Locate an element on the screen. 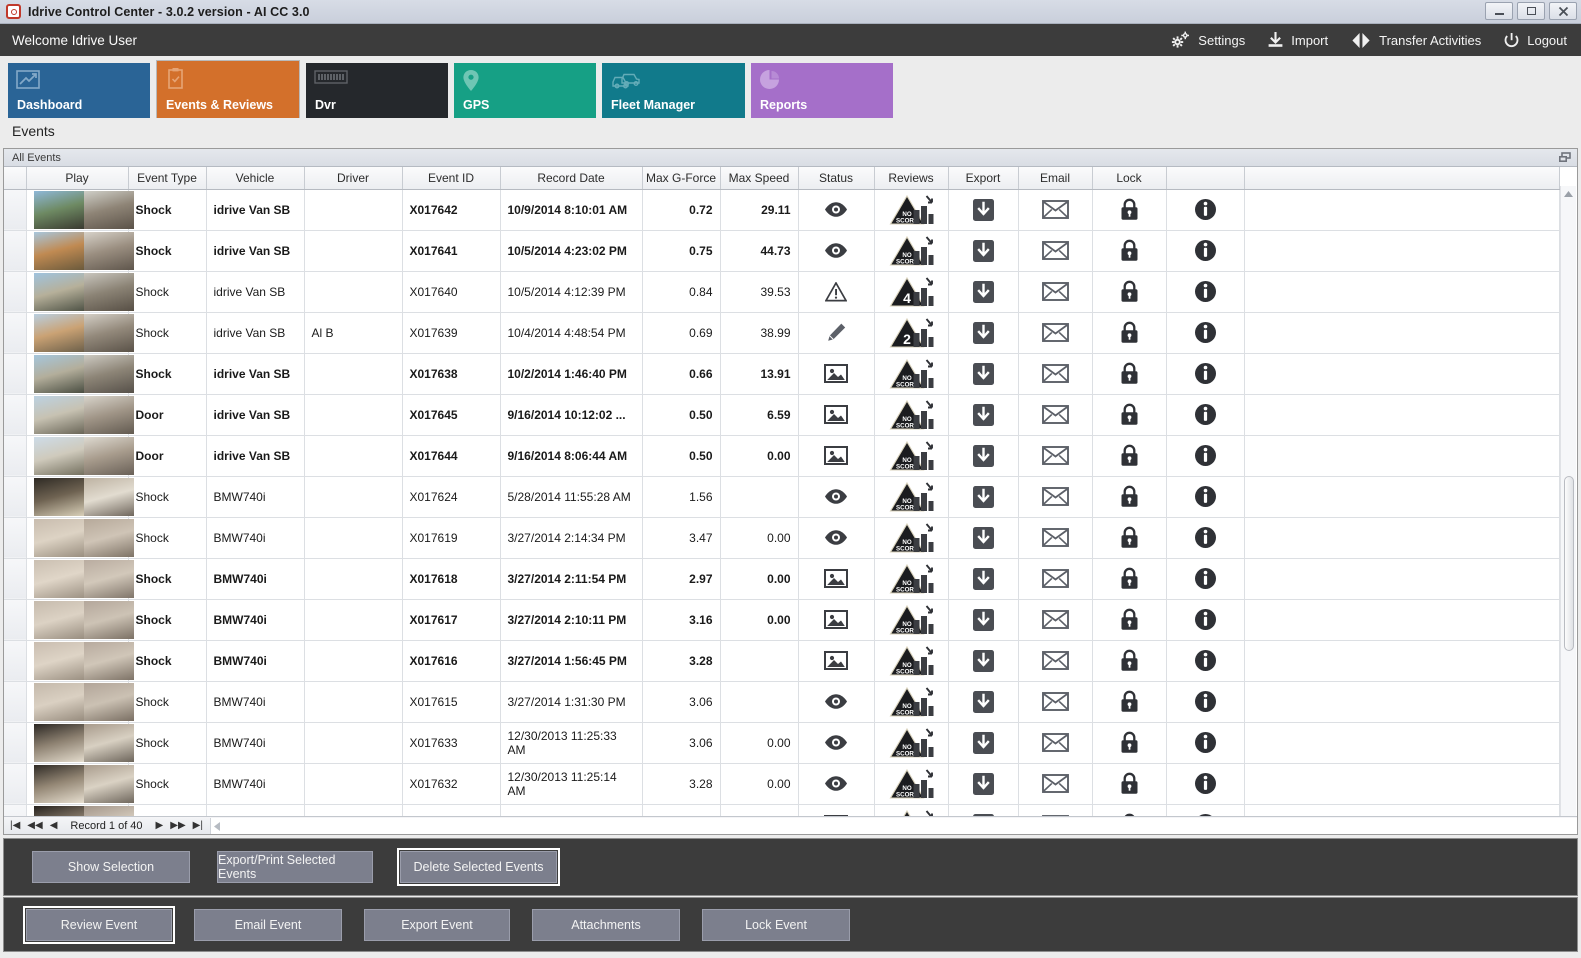  maximize-button is located at coordinates (1531, 11).